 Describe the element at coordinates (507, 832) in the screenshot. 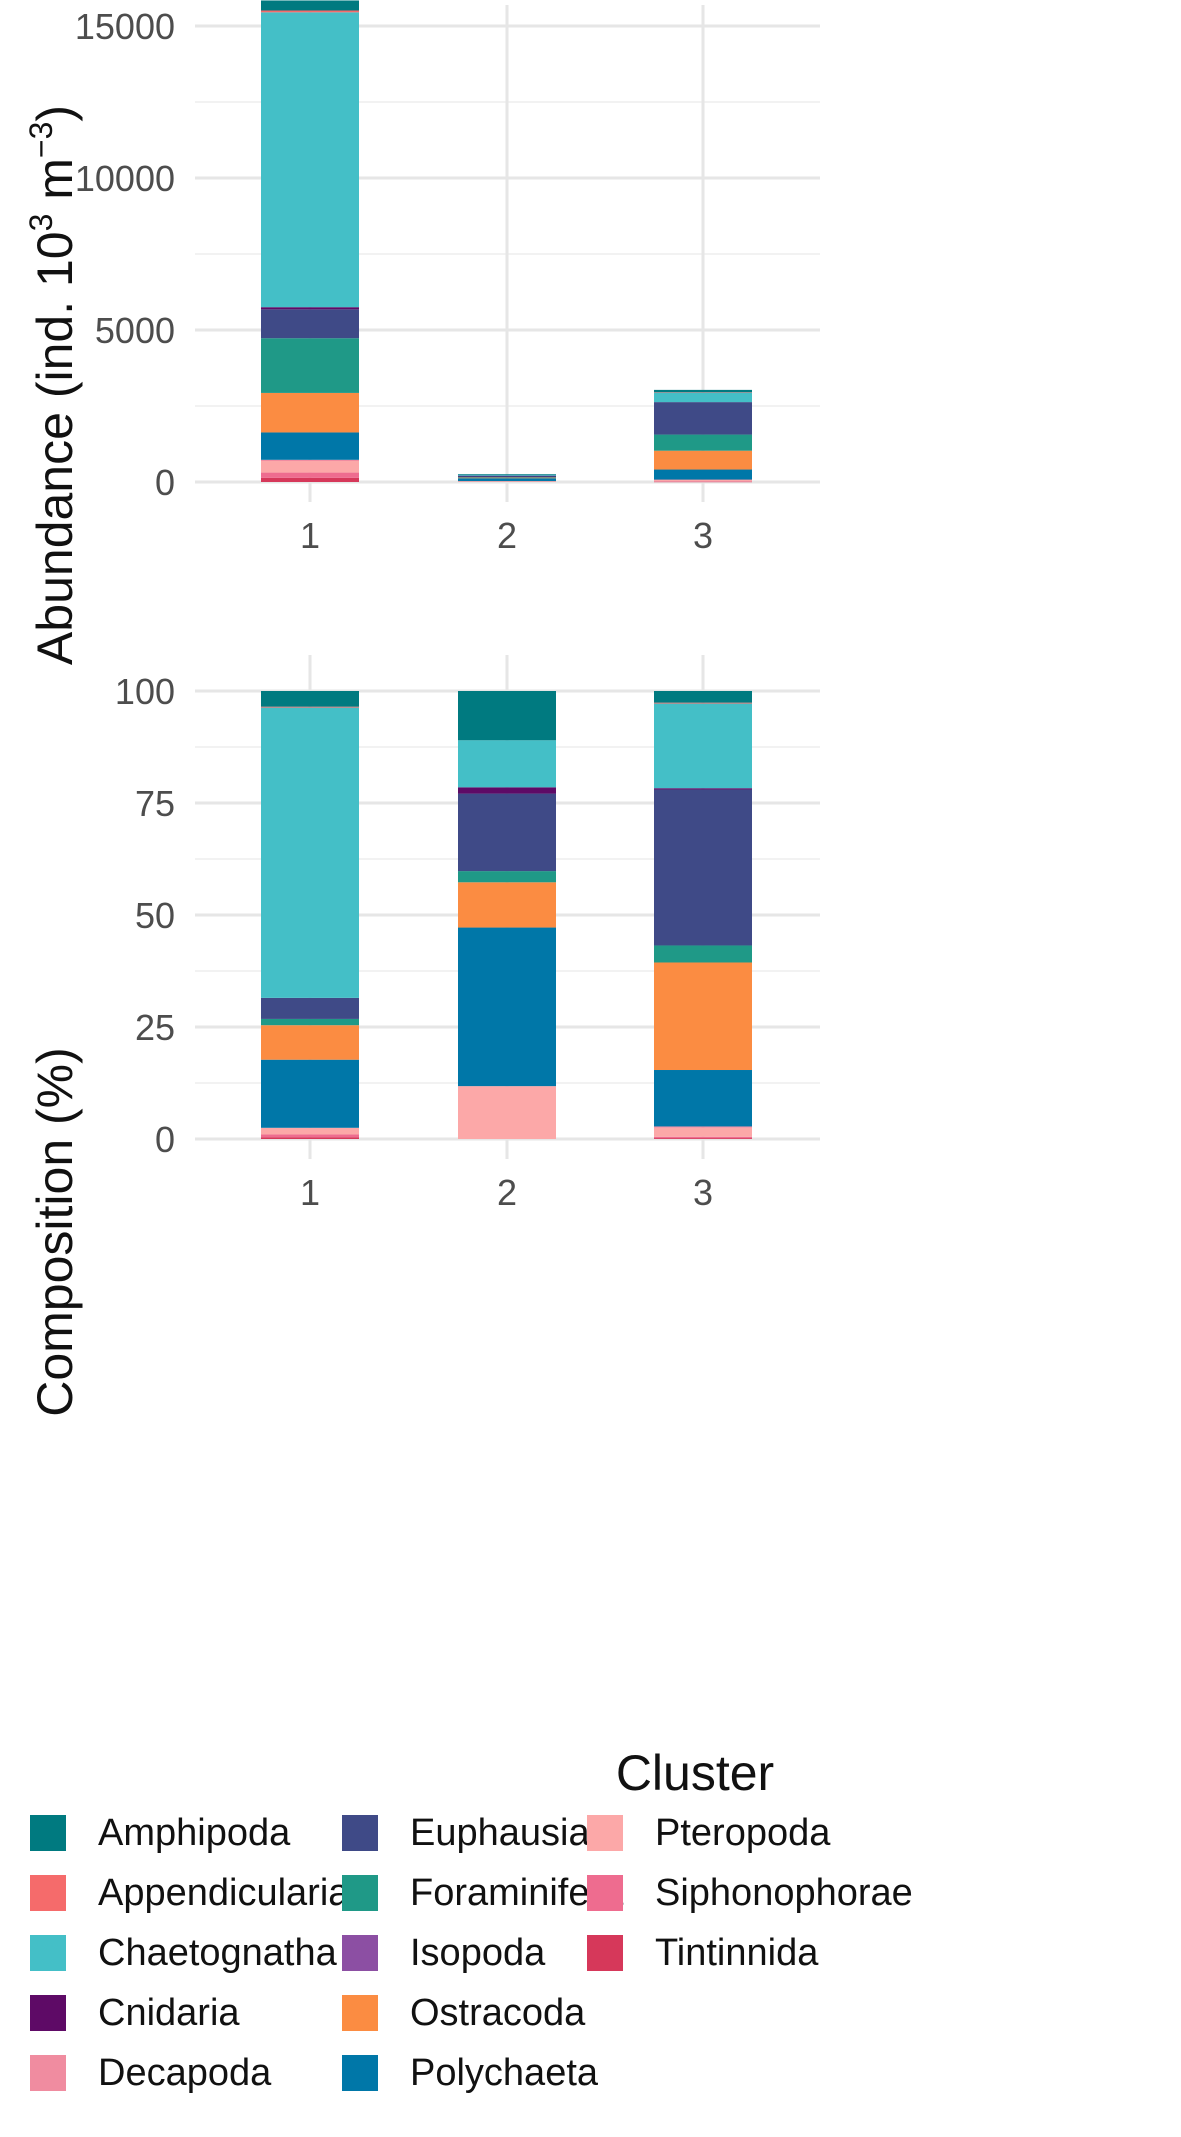

I see `panel-b-bar-cluster-2-euphausia` at that location.